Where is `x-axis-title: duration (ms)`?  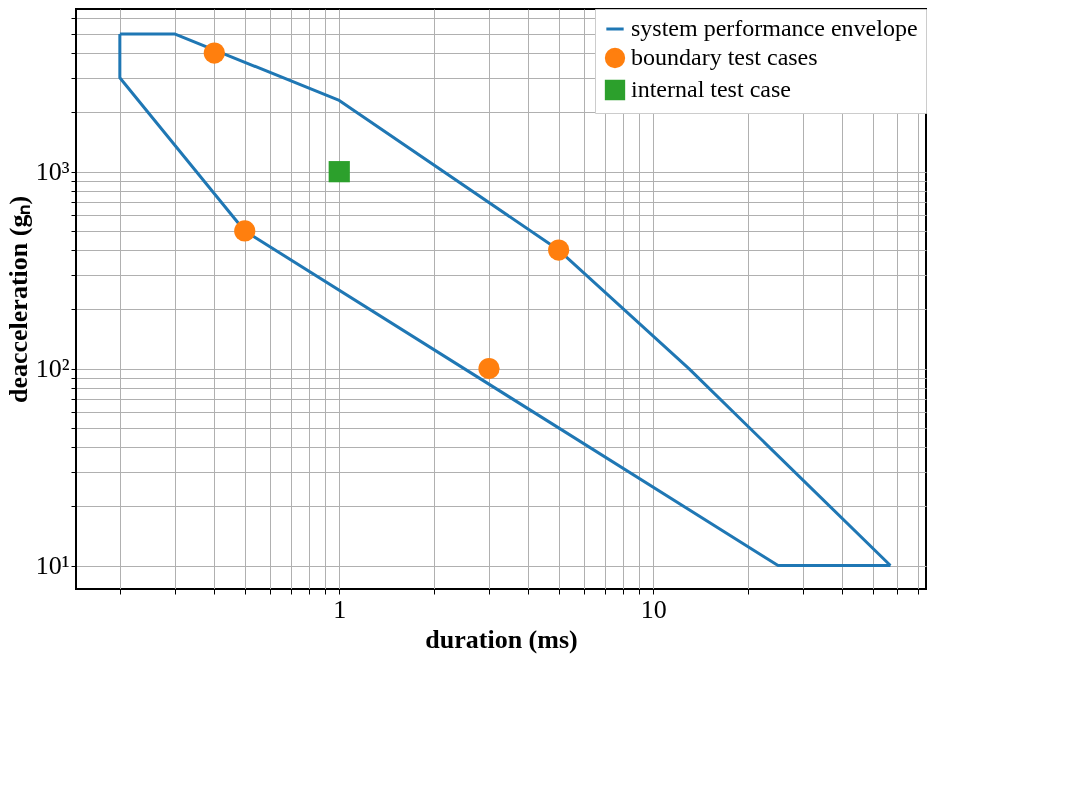 x-axis-title: duration (ms) is located at coordinates (501, 639).